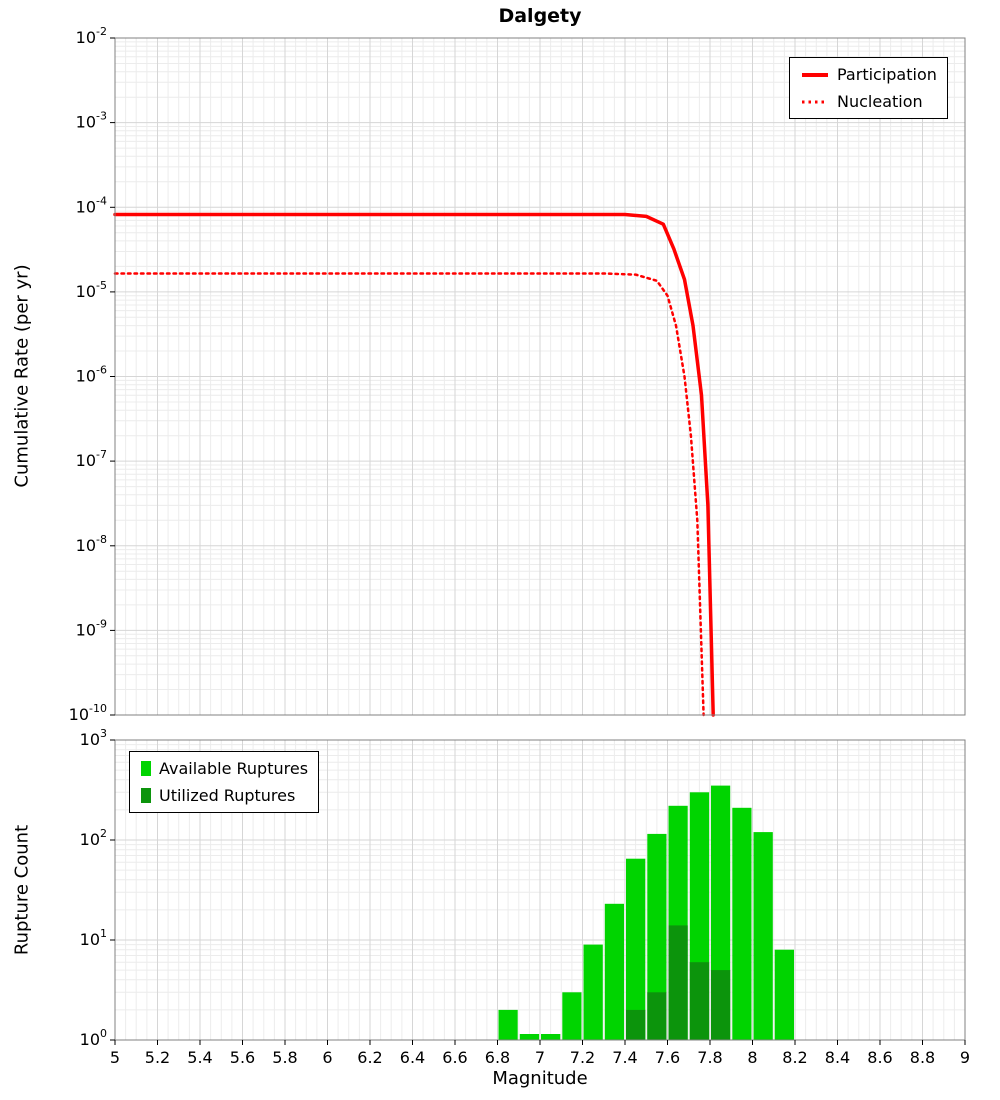 The height and width of the screenshot is (1100, 1000). I want to click on legend-label-available-ruptures: Available Ruptures, so click(234, 768).